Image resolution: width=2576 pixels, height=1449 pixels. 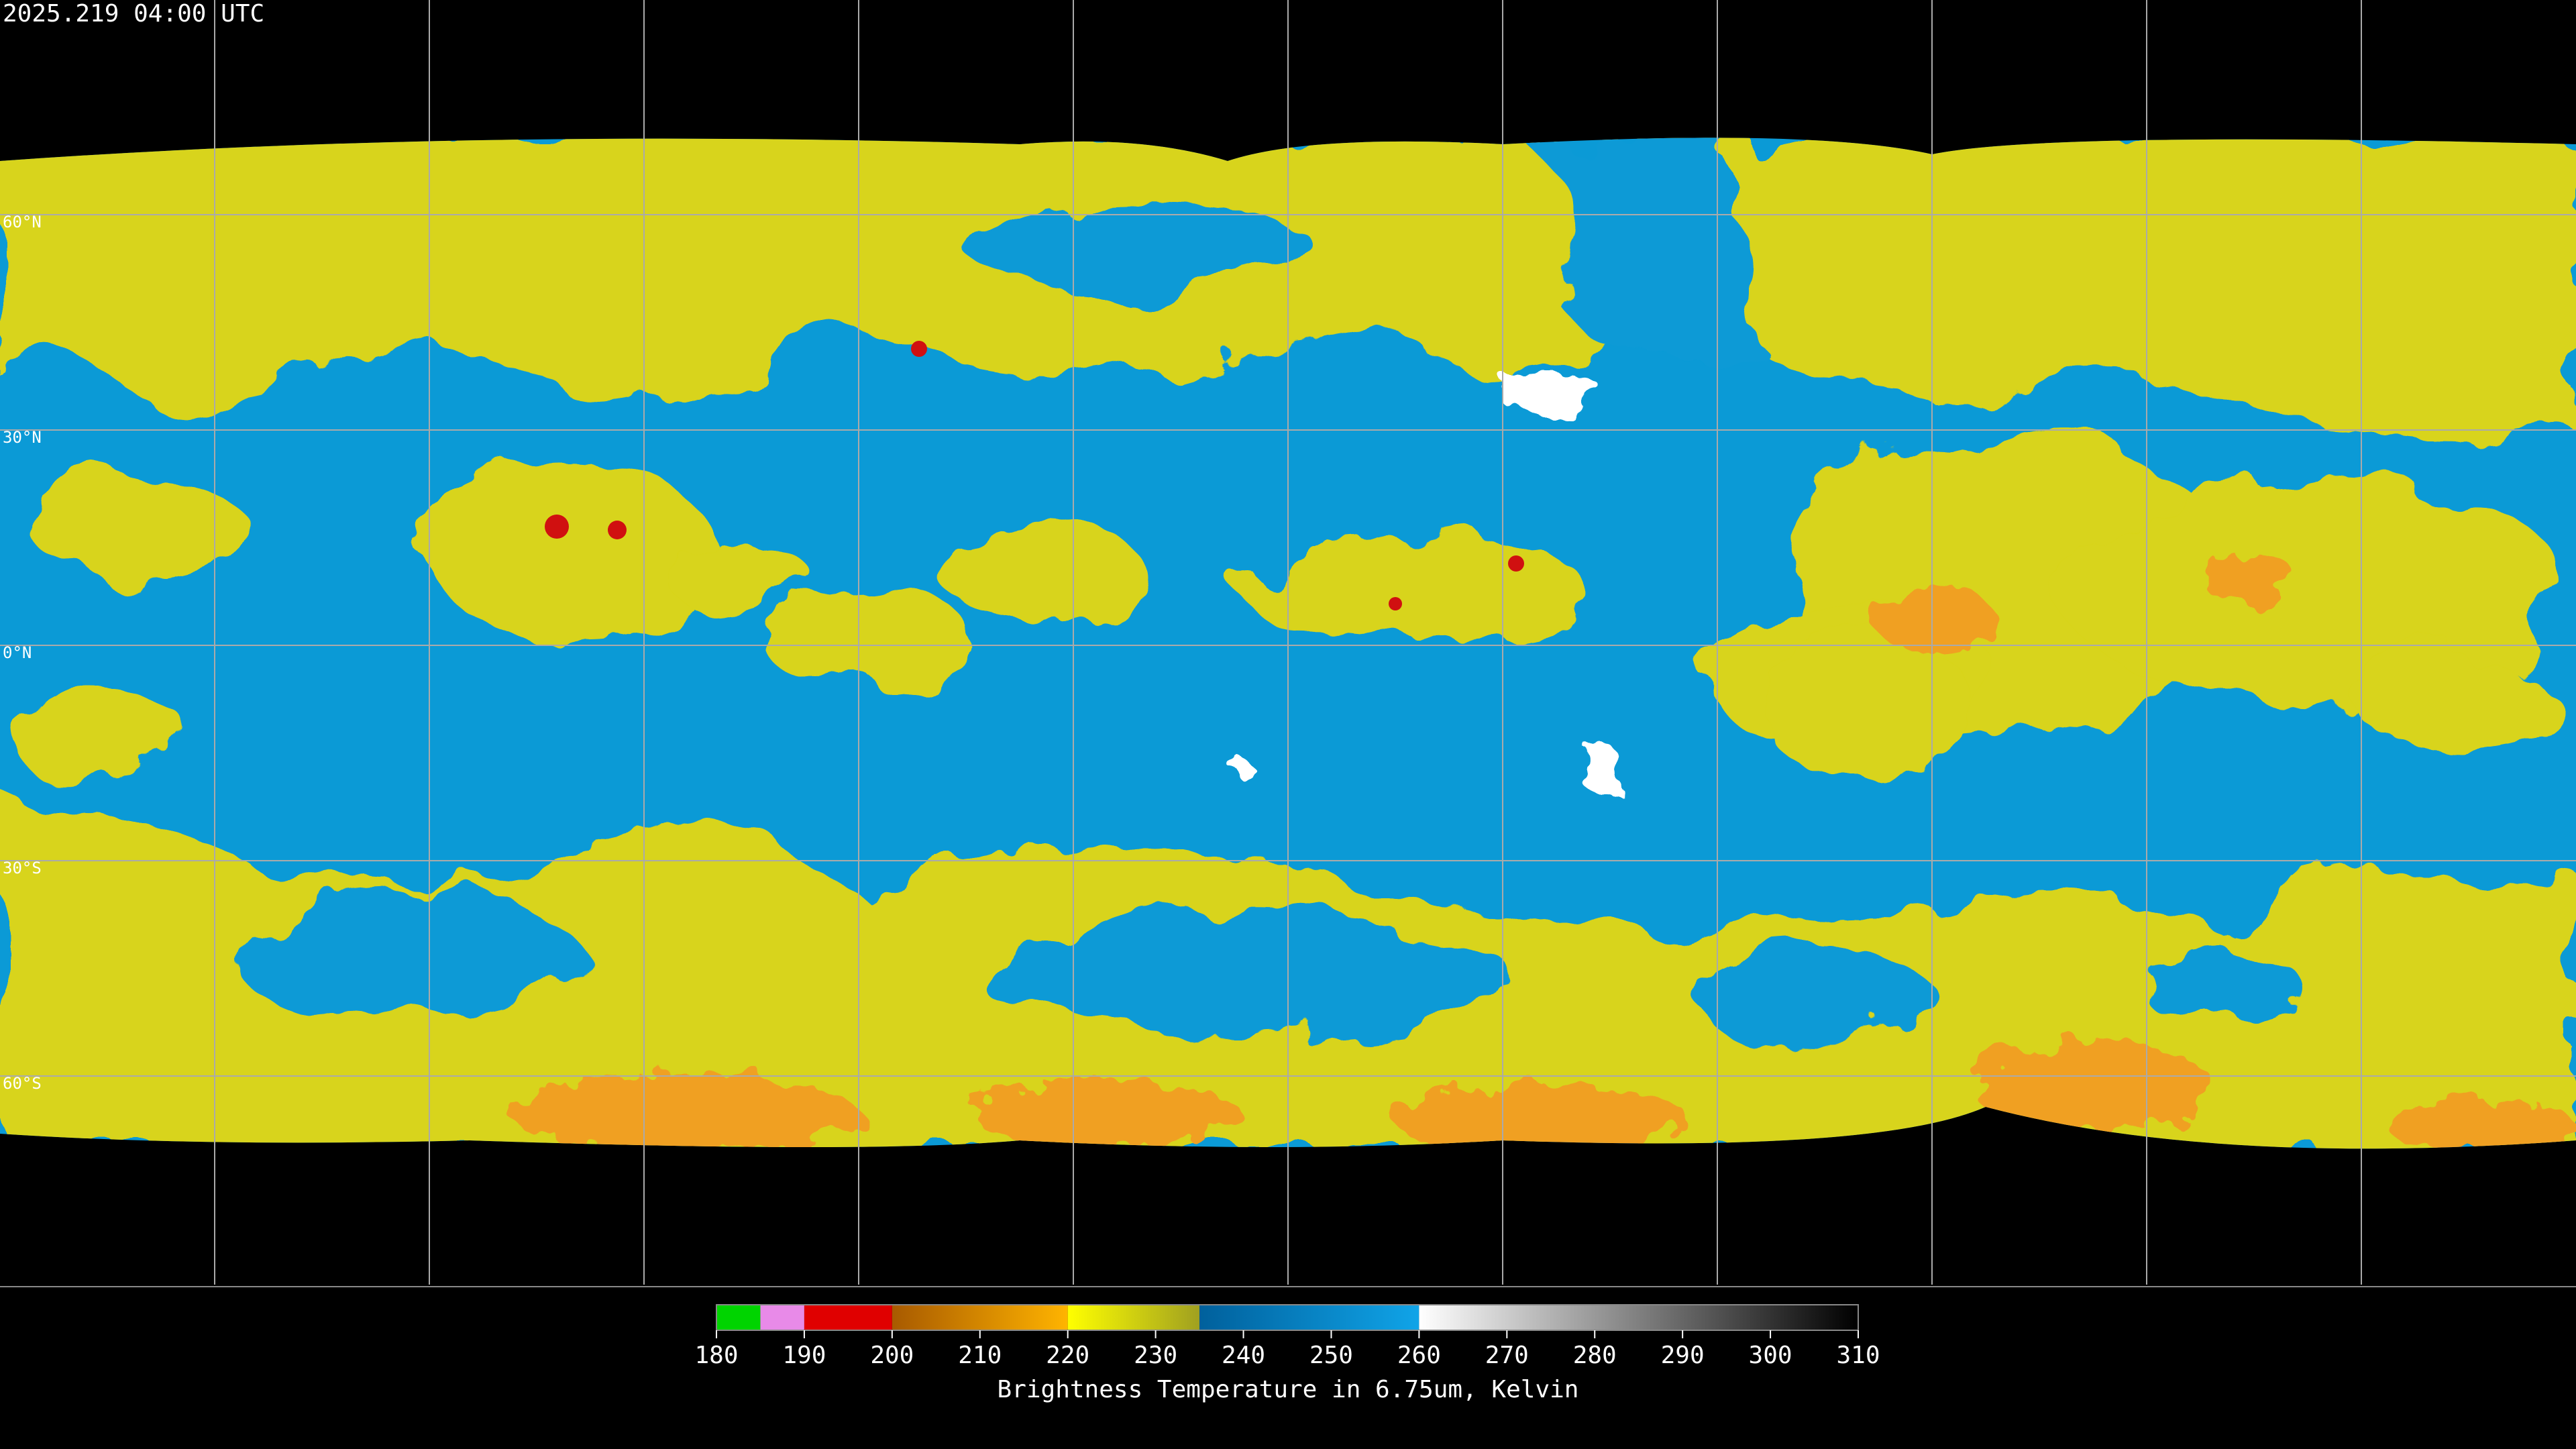 What do you see at coordinates (1595, 1355) in the screenshot?
I see `colorbar-tick-label: 280` at bounding box center [1595, 1355].